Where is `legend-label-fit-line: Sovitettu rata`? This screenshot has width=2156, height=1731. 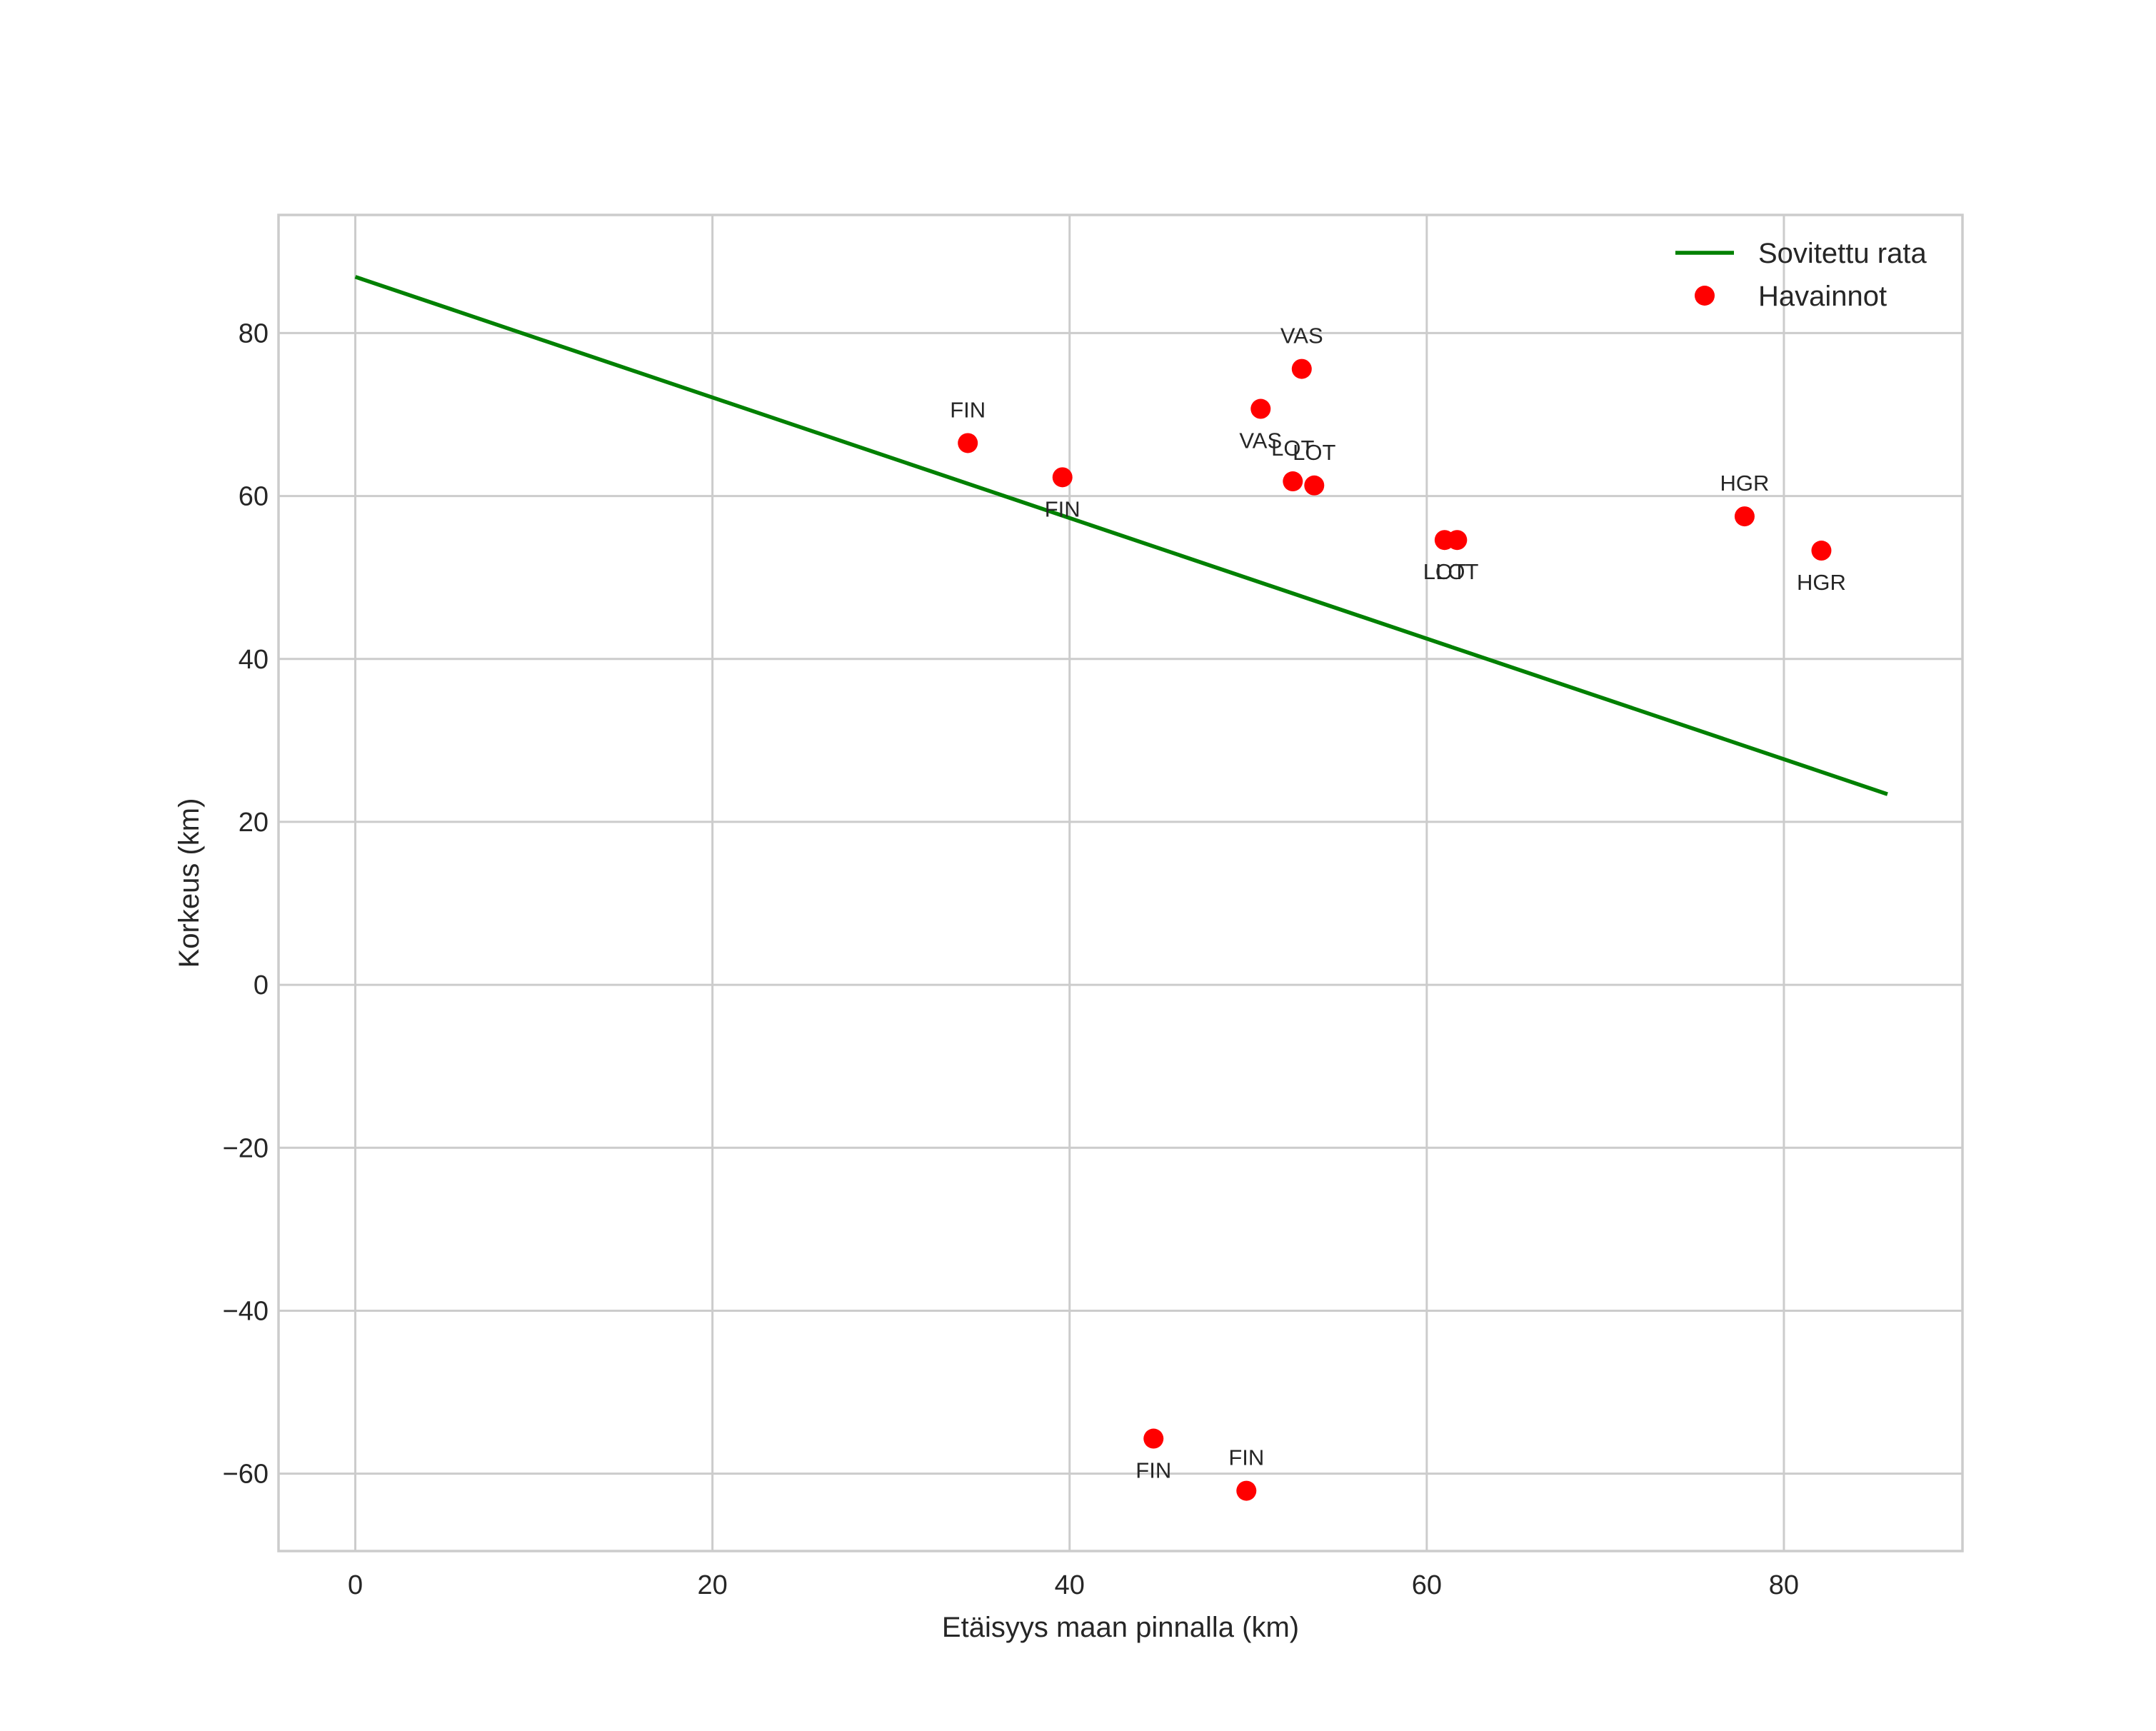 legend-label-fit-line: Sovitettu rata is located at coordinates (1843, 253).